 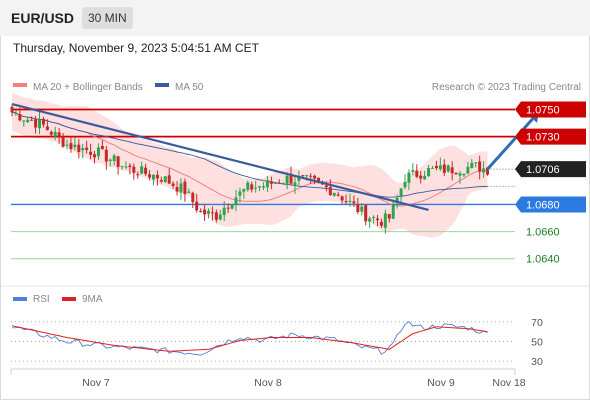 What do you see at coordinates (543, 138) in the screenshot?
I see `level-tag-text: 1.0730` at bounding box center [543, 138].